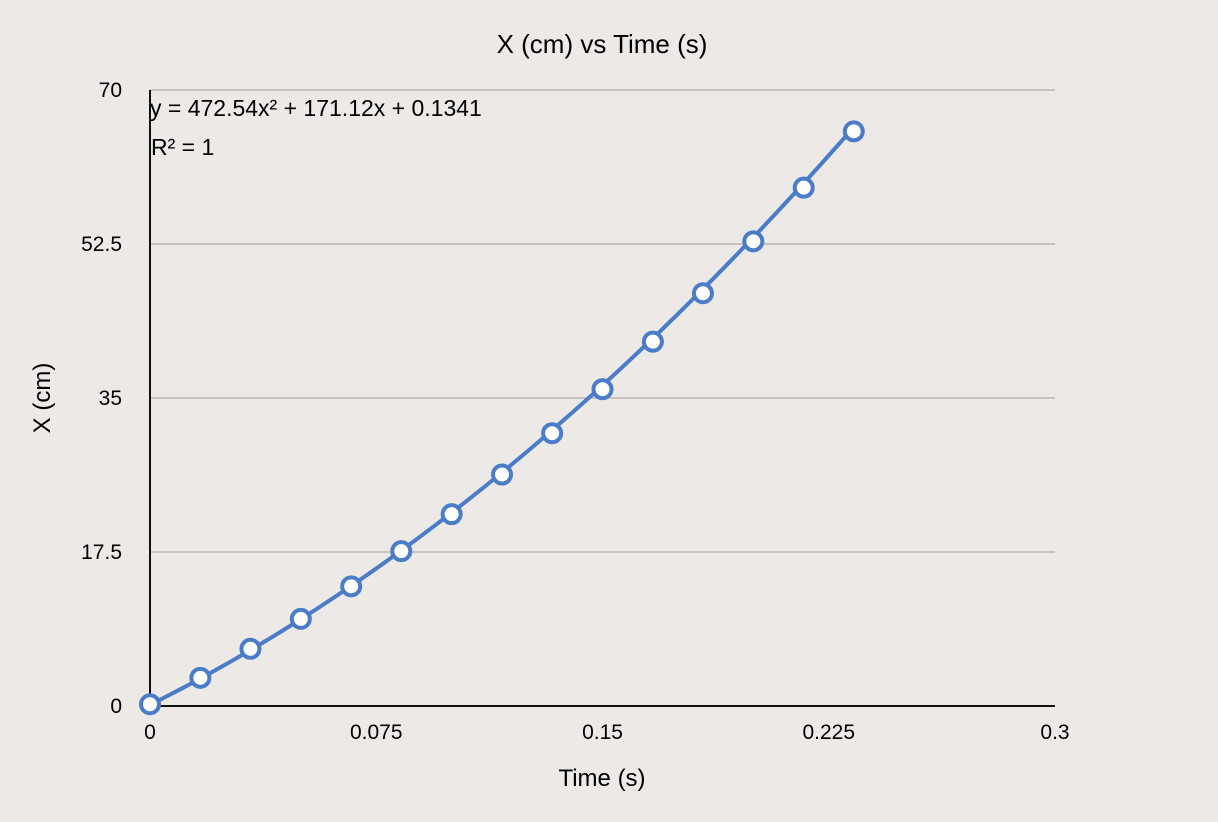 The image size is (1218, 822). I want to click on y-tick-label: 70, so click(110, 90).